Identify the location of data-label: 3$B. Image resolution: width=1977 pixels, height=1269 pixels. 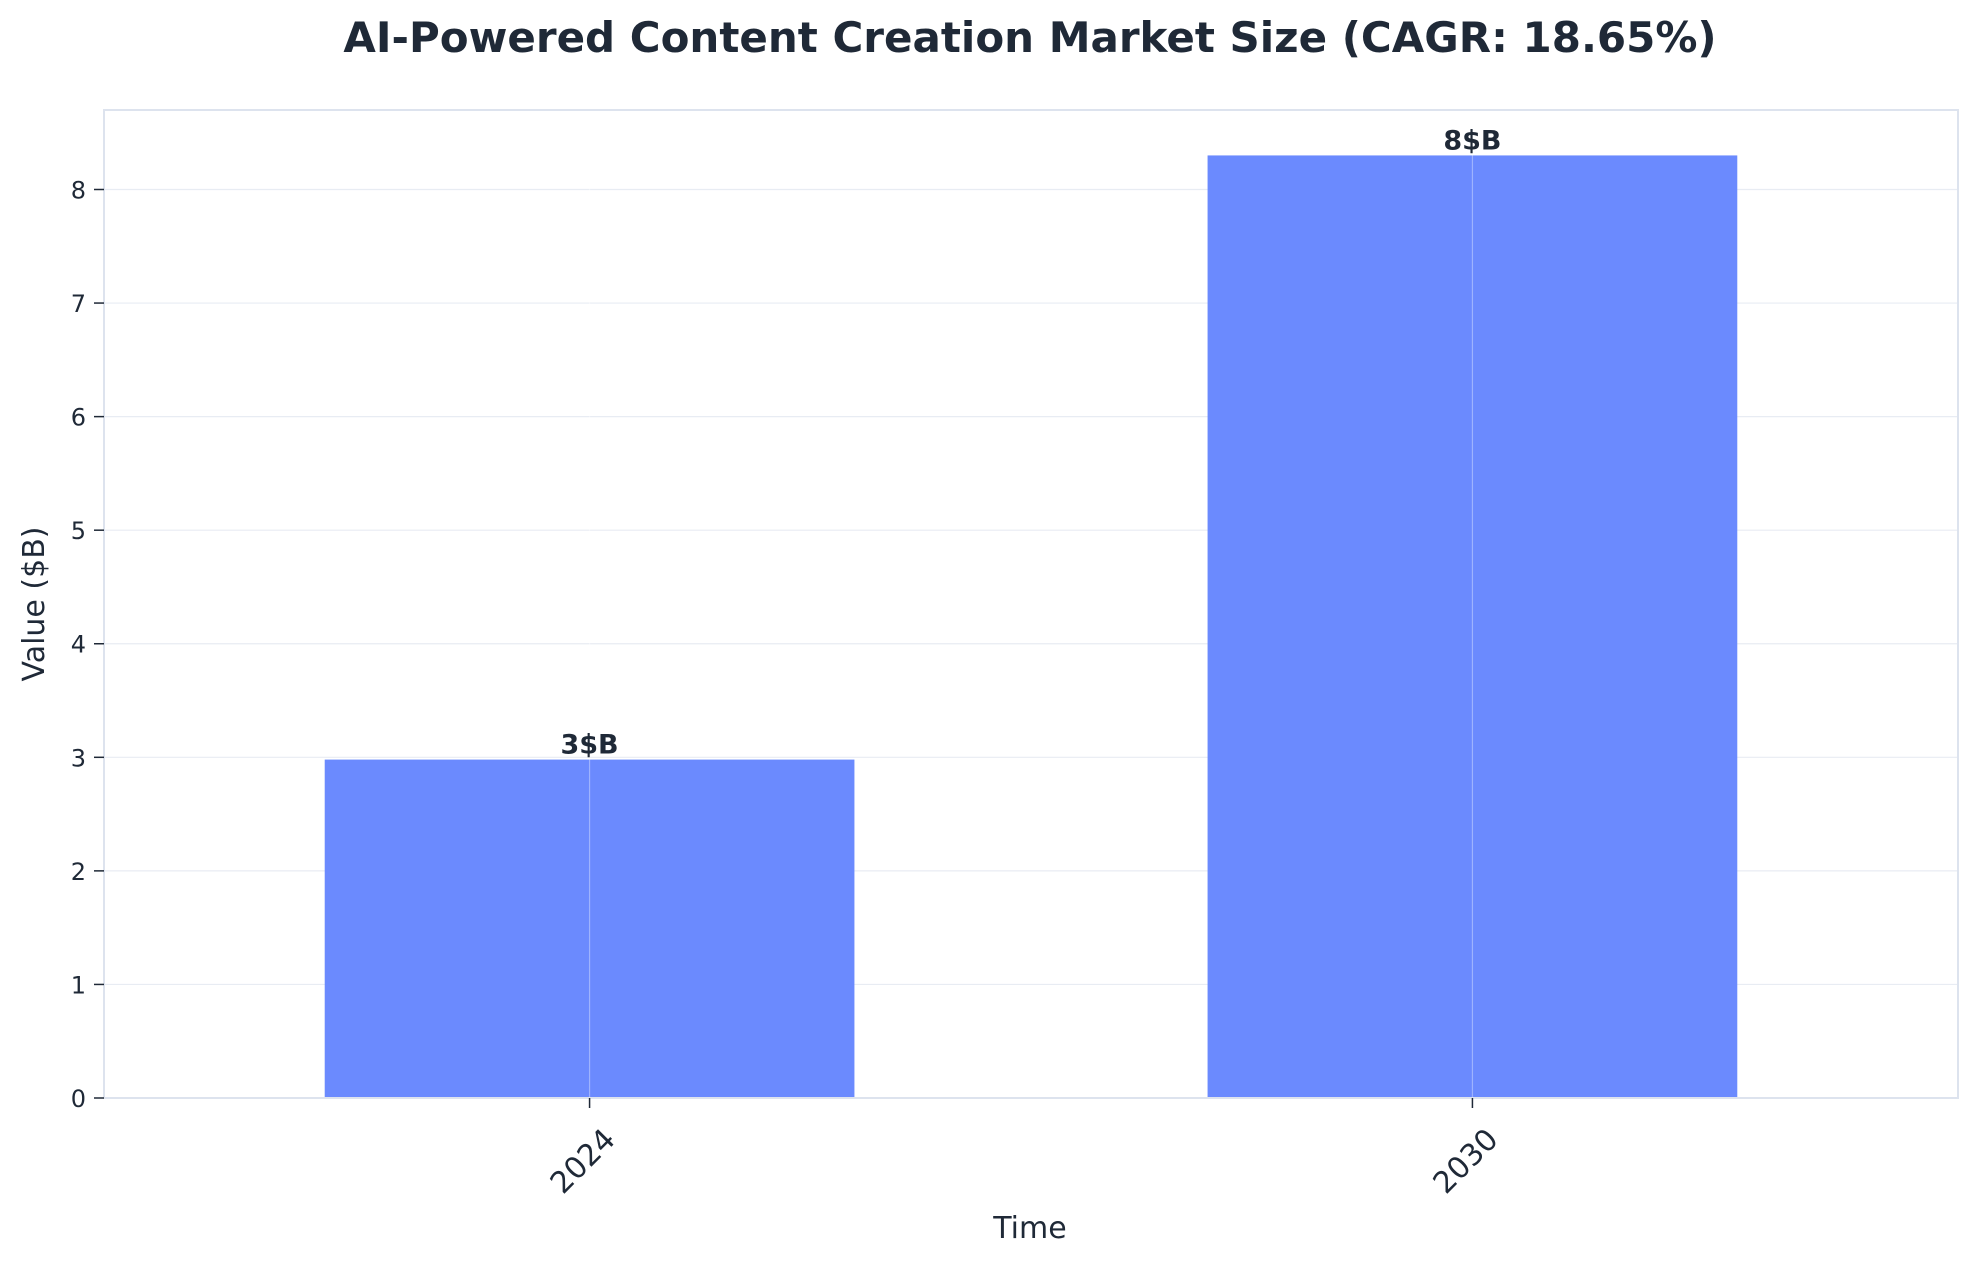
(589, 745).